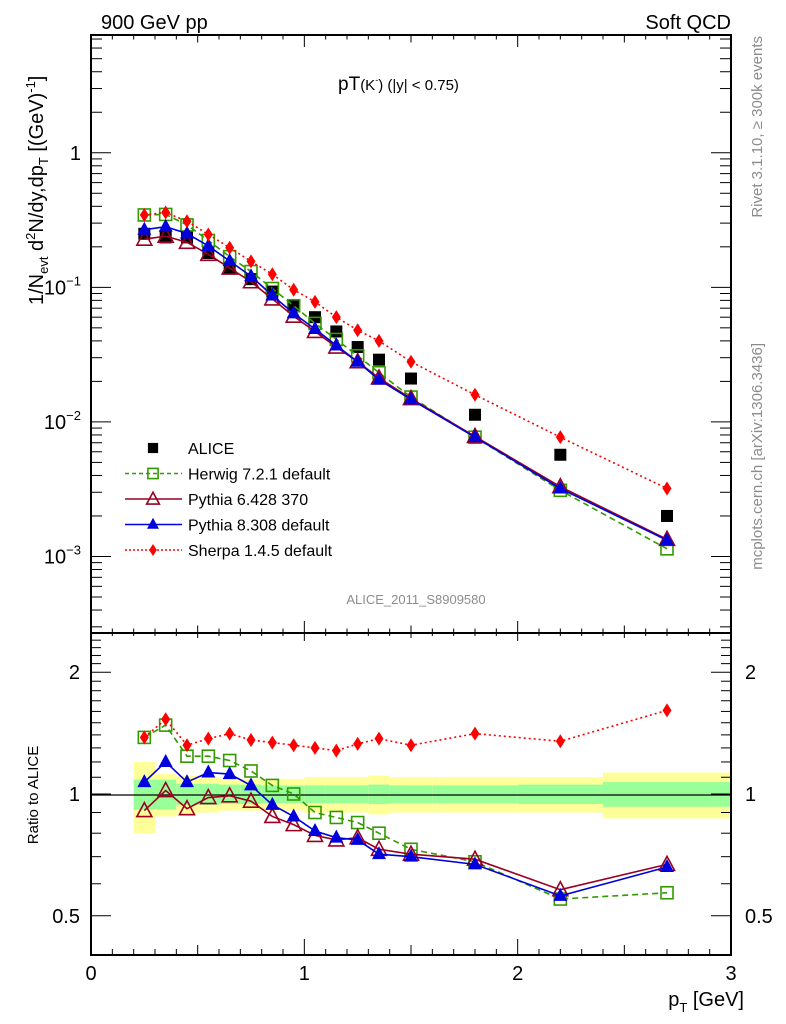 The image size is (786, 1024). I want to click on ratio-y-tick-label: 1, so click(74, 795).